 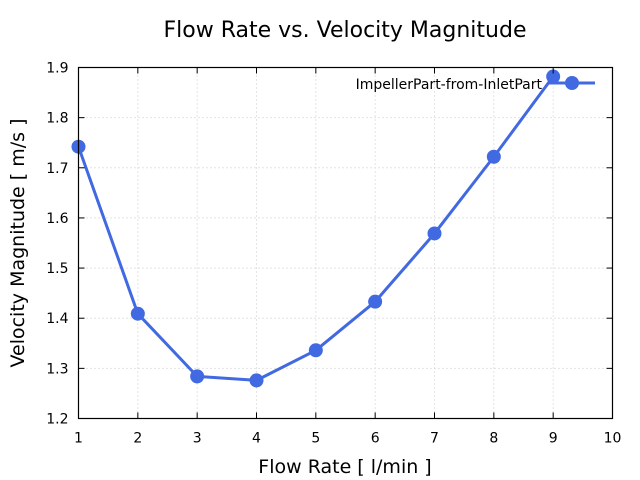 What do you see at coordinates (57, 219) in the screenshot?
I see `y-tick-label: 1.6` at bounding box center [57, 219].